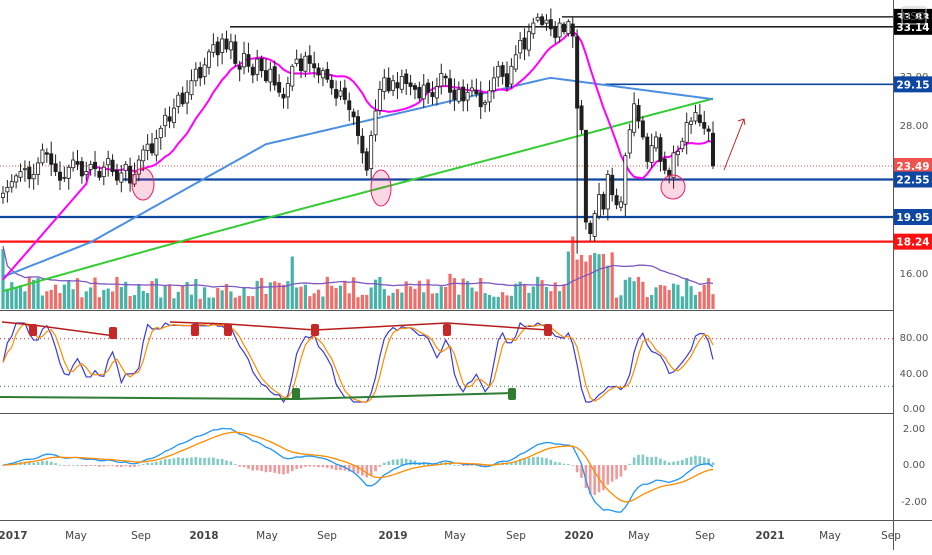  What do you see at coordinates (512, 394) in the screenshot?
I see `buy-signal-marker` at bounding box center [512, 394].